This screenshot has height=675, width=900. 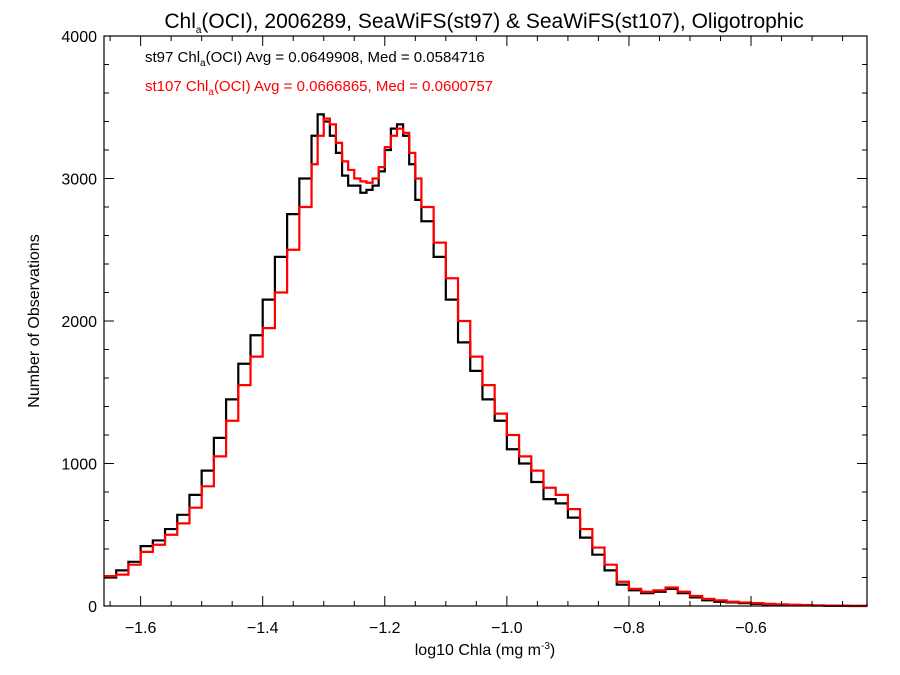 I want to click on x-tick-label: −0.6, so click(x=751, y=628).